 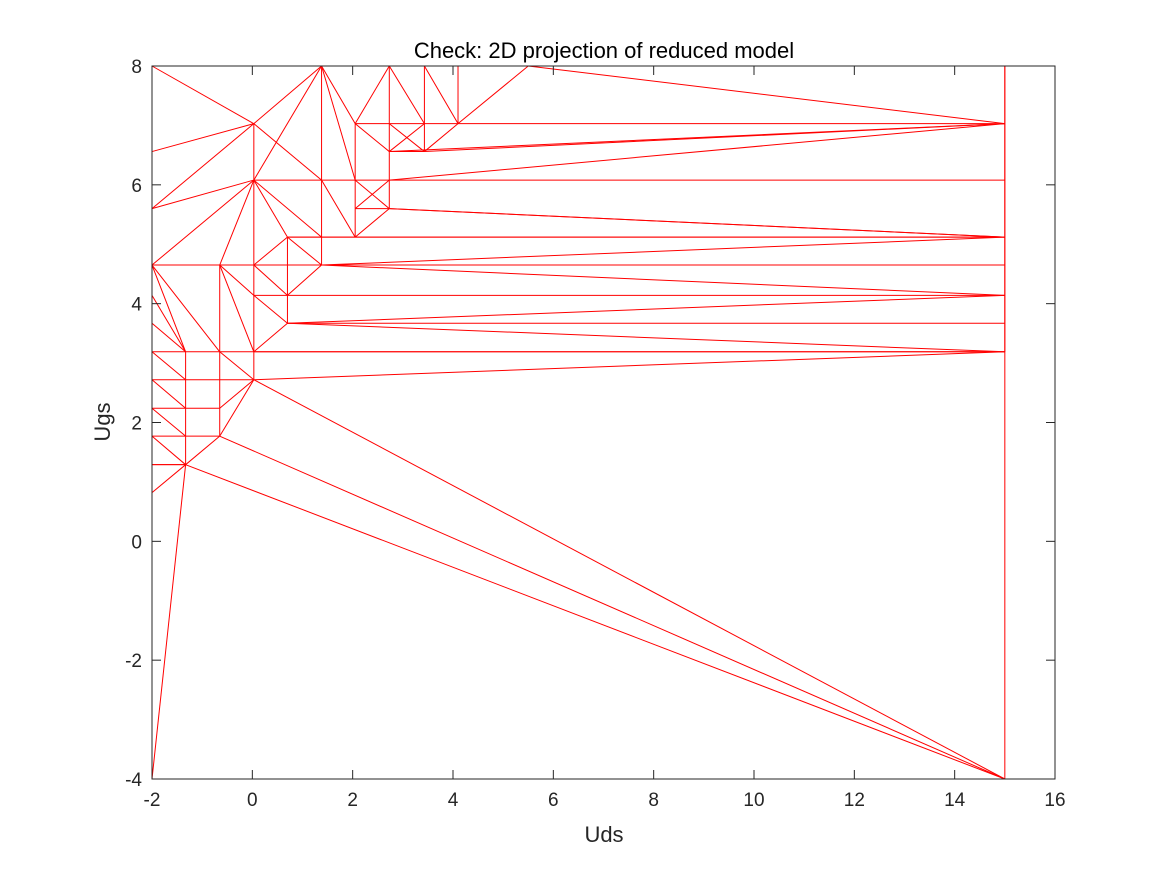 I want to click on x-tick-label: 8, so click(x=653, y=800).